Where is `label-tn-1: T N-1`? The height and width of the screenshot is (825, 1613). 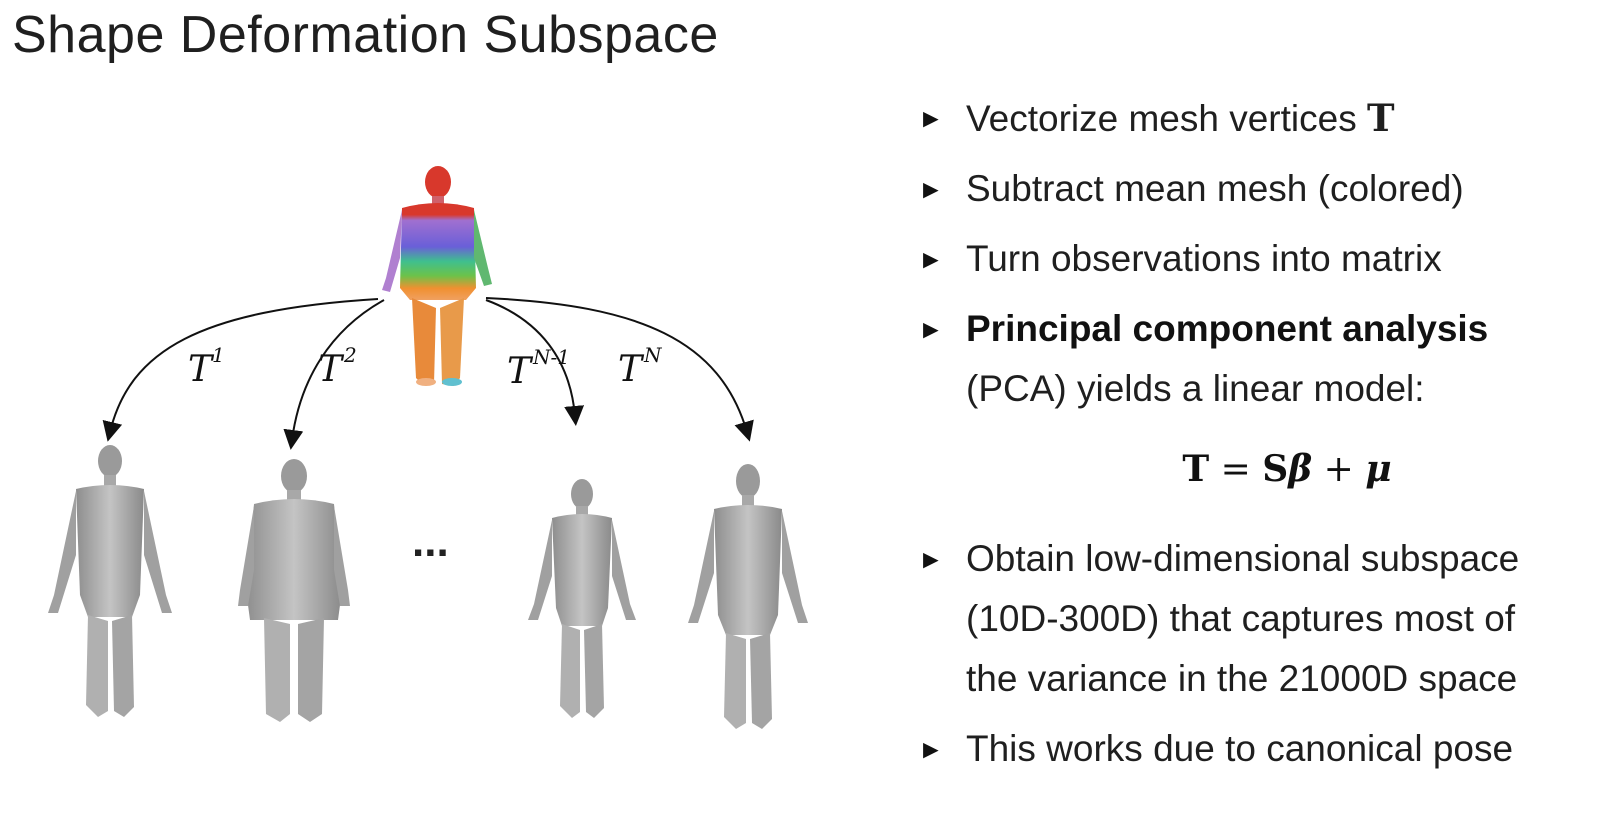
label-tn-1: T N-1 is located at coordinates (538, 368).